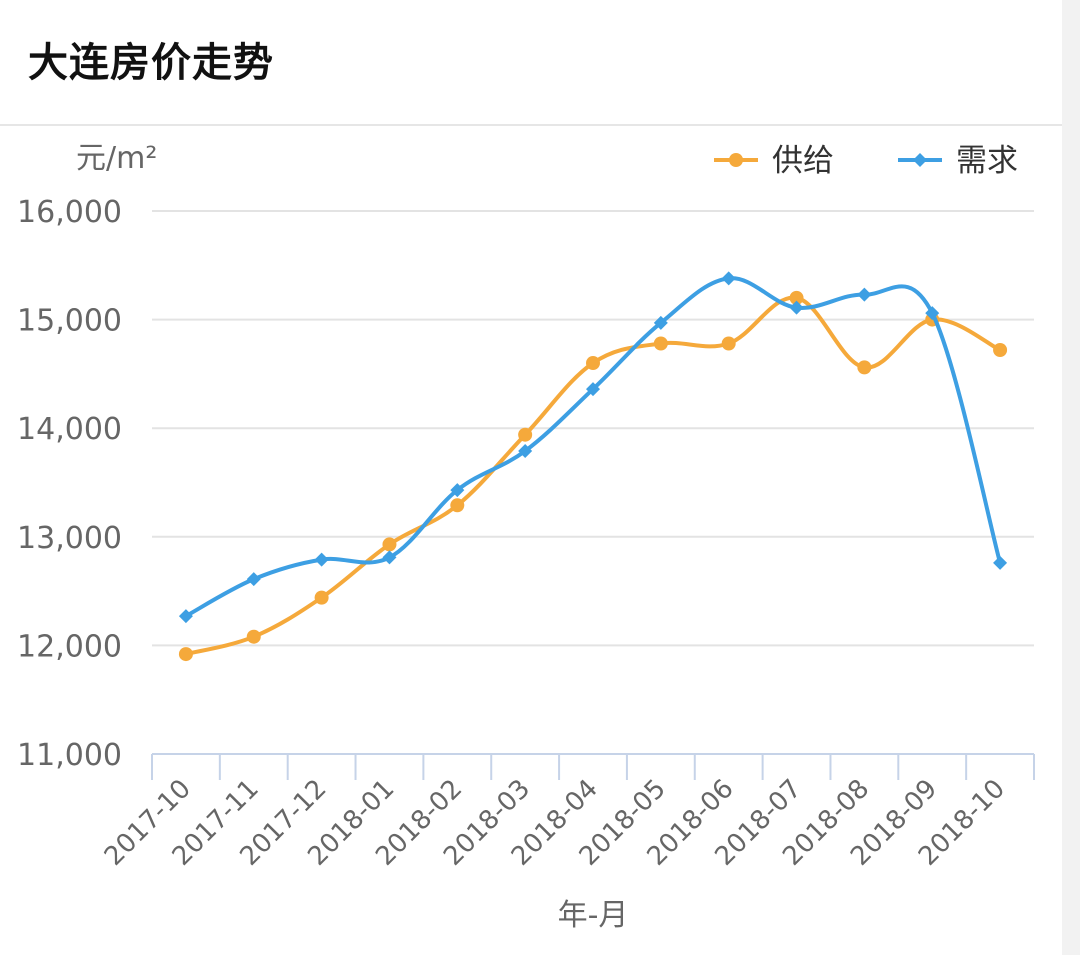  I want to click on y-tick-label: 15,000, so click(69, 321).